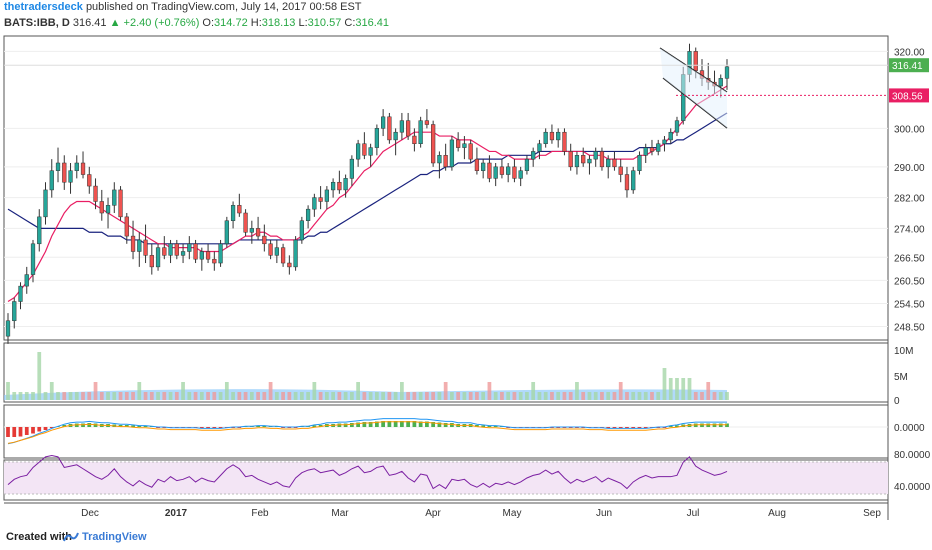 The width and height of the screenshot is (932, 550). I want to click on time-tick-label: Jun, so click(604, 513).